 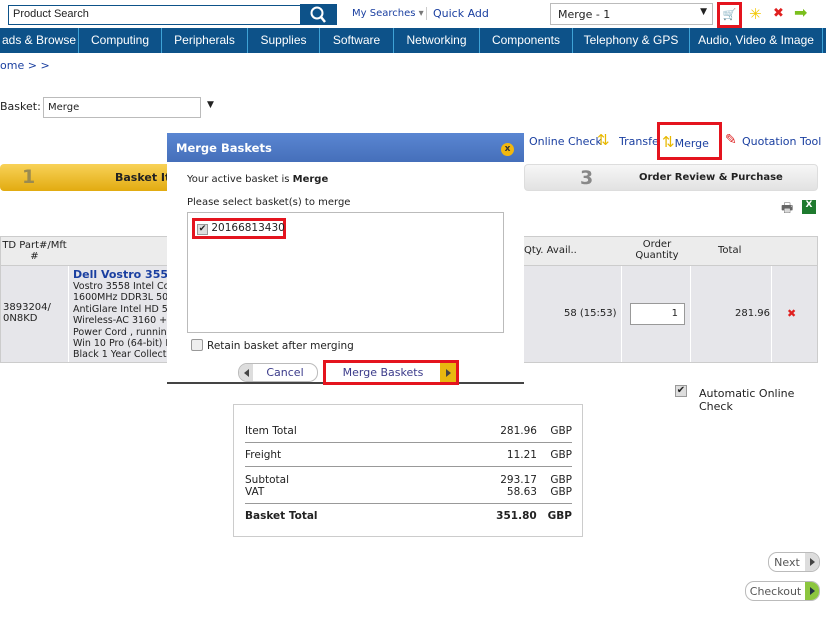 I want to click on search-box: Product Search, so click(x=154, y=15).